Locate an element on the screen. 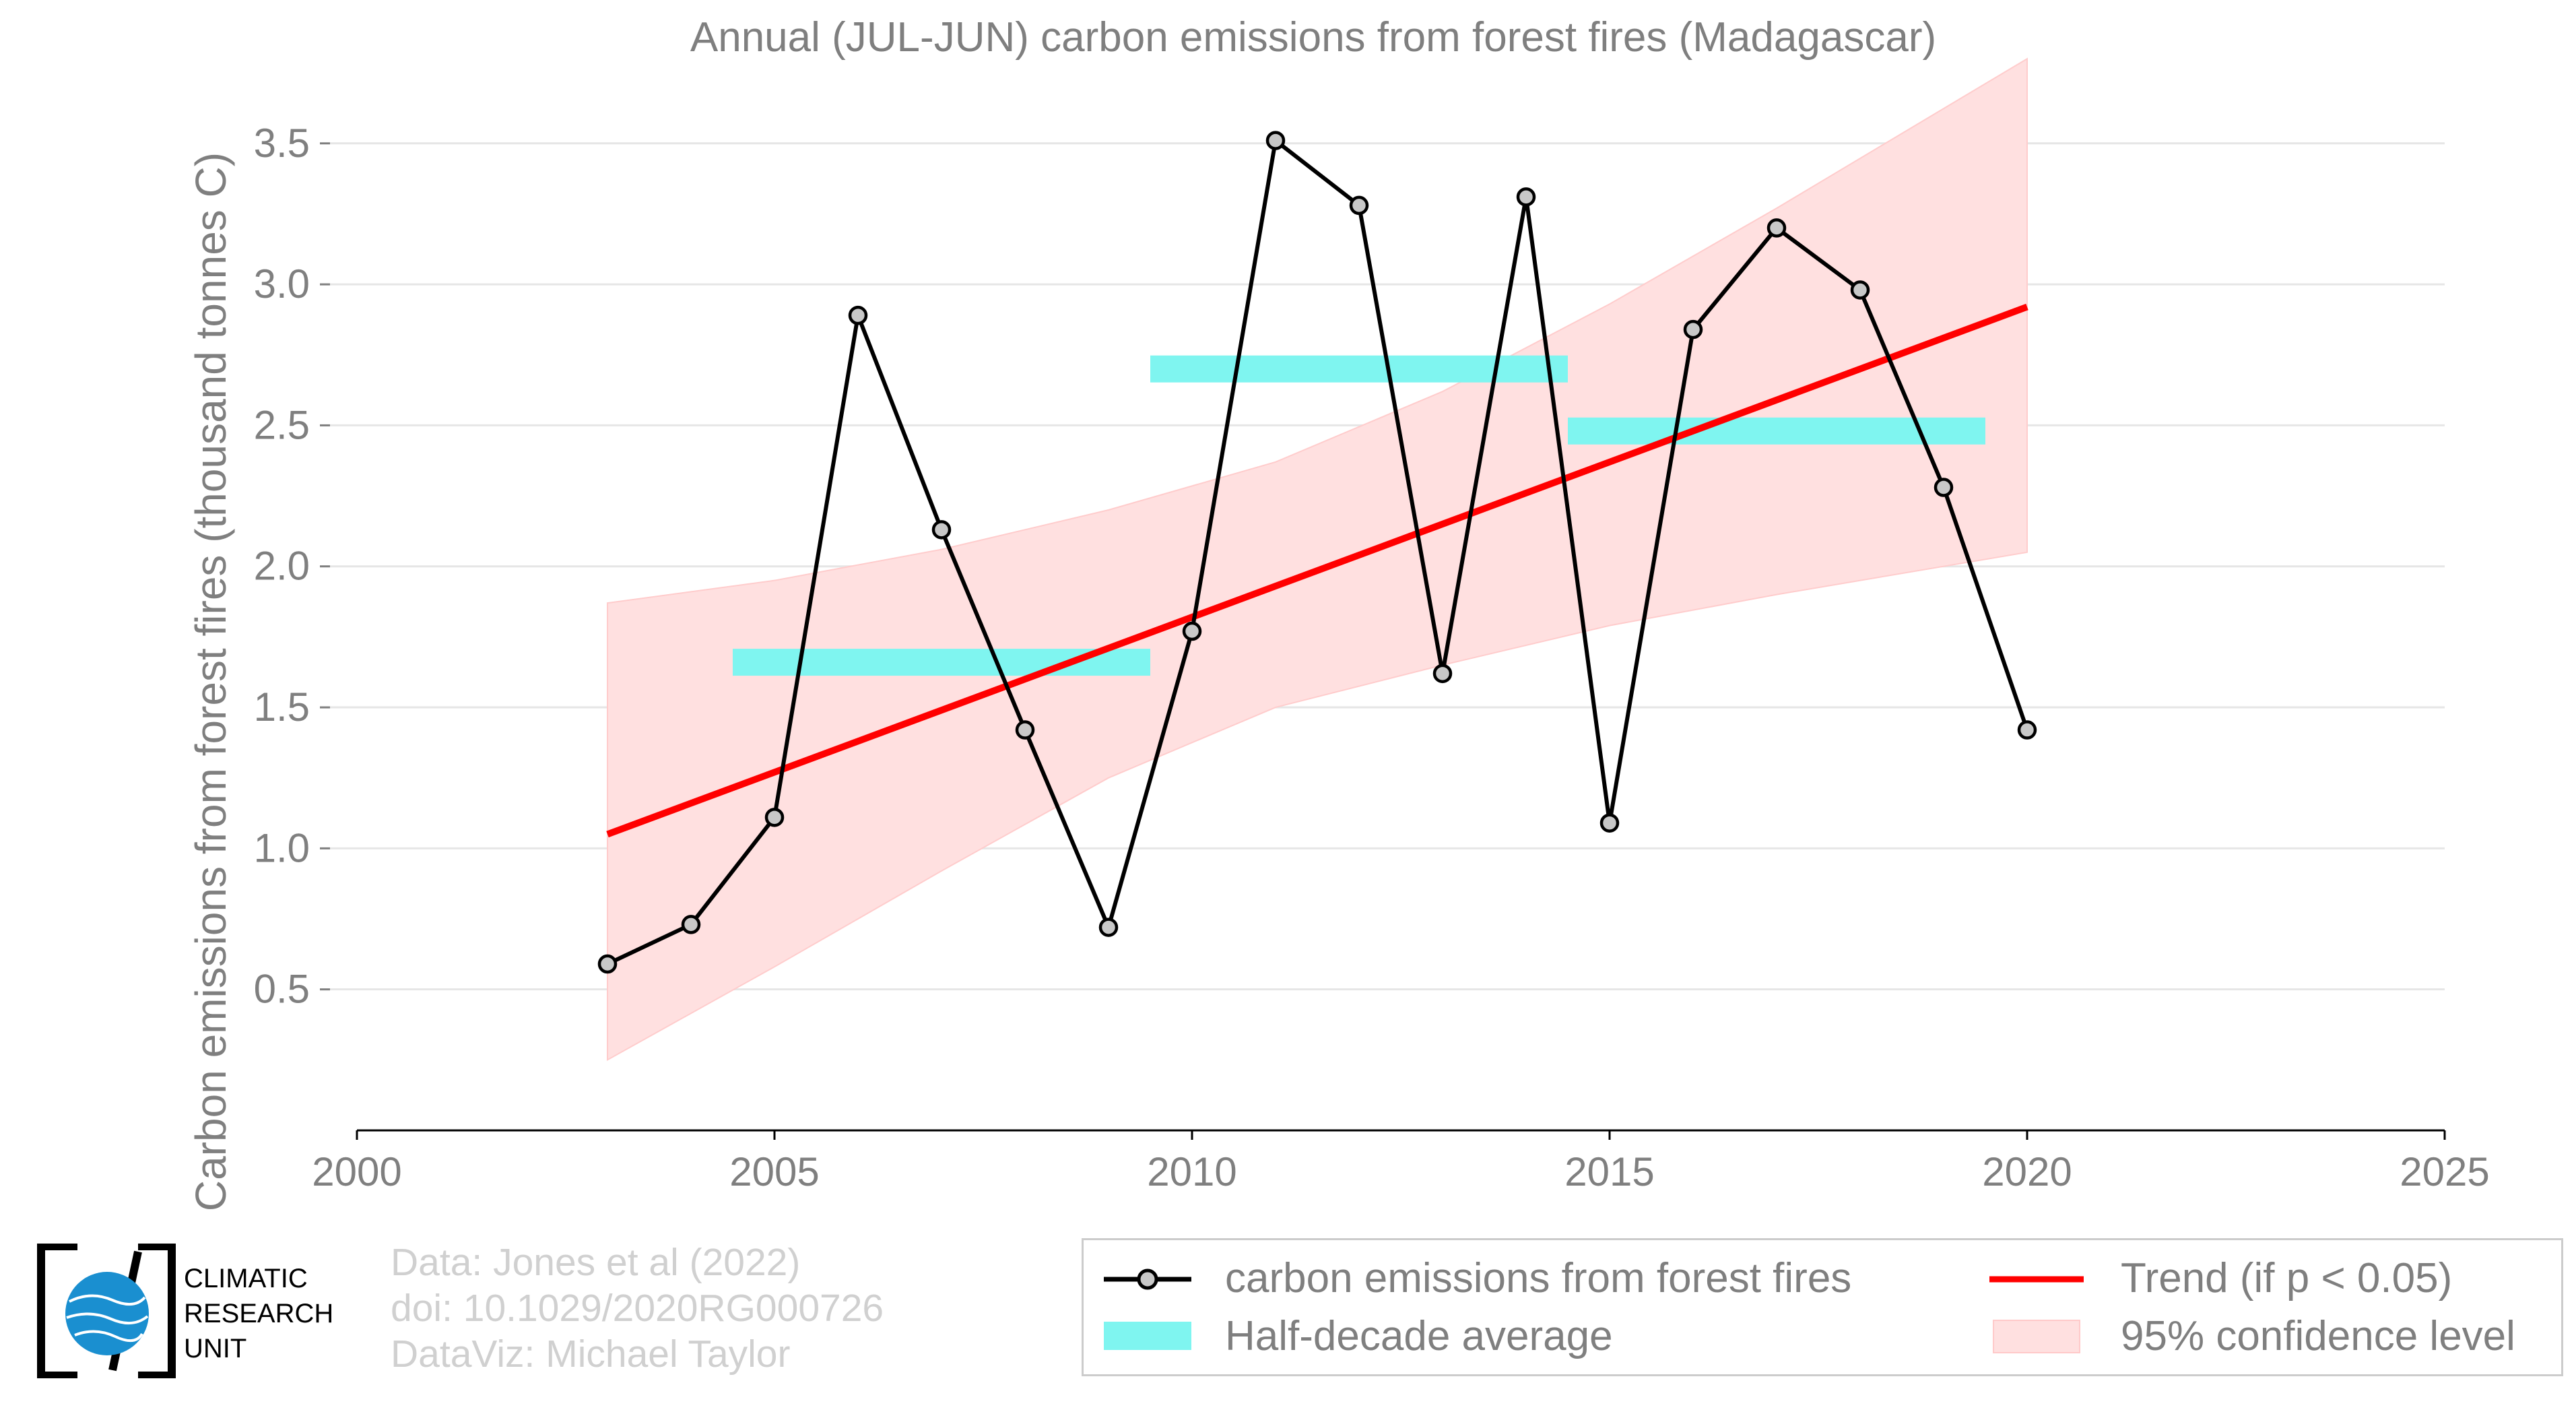 This screenshot has height=1416, width=2576. y-tick-label: 3.5 is located at coordinates (282, 143).